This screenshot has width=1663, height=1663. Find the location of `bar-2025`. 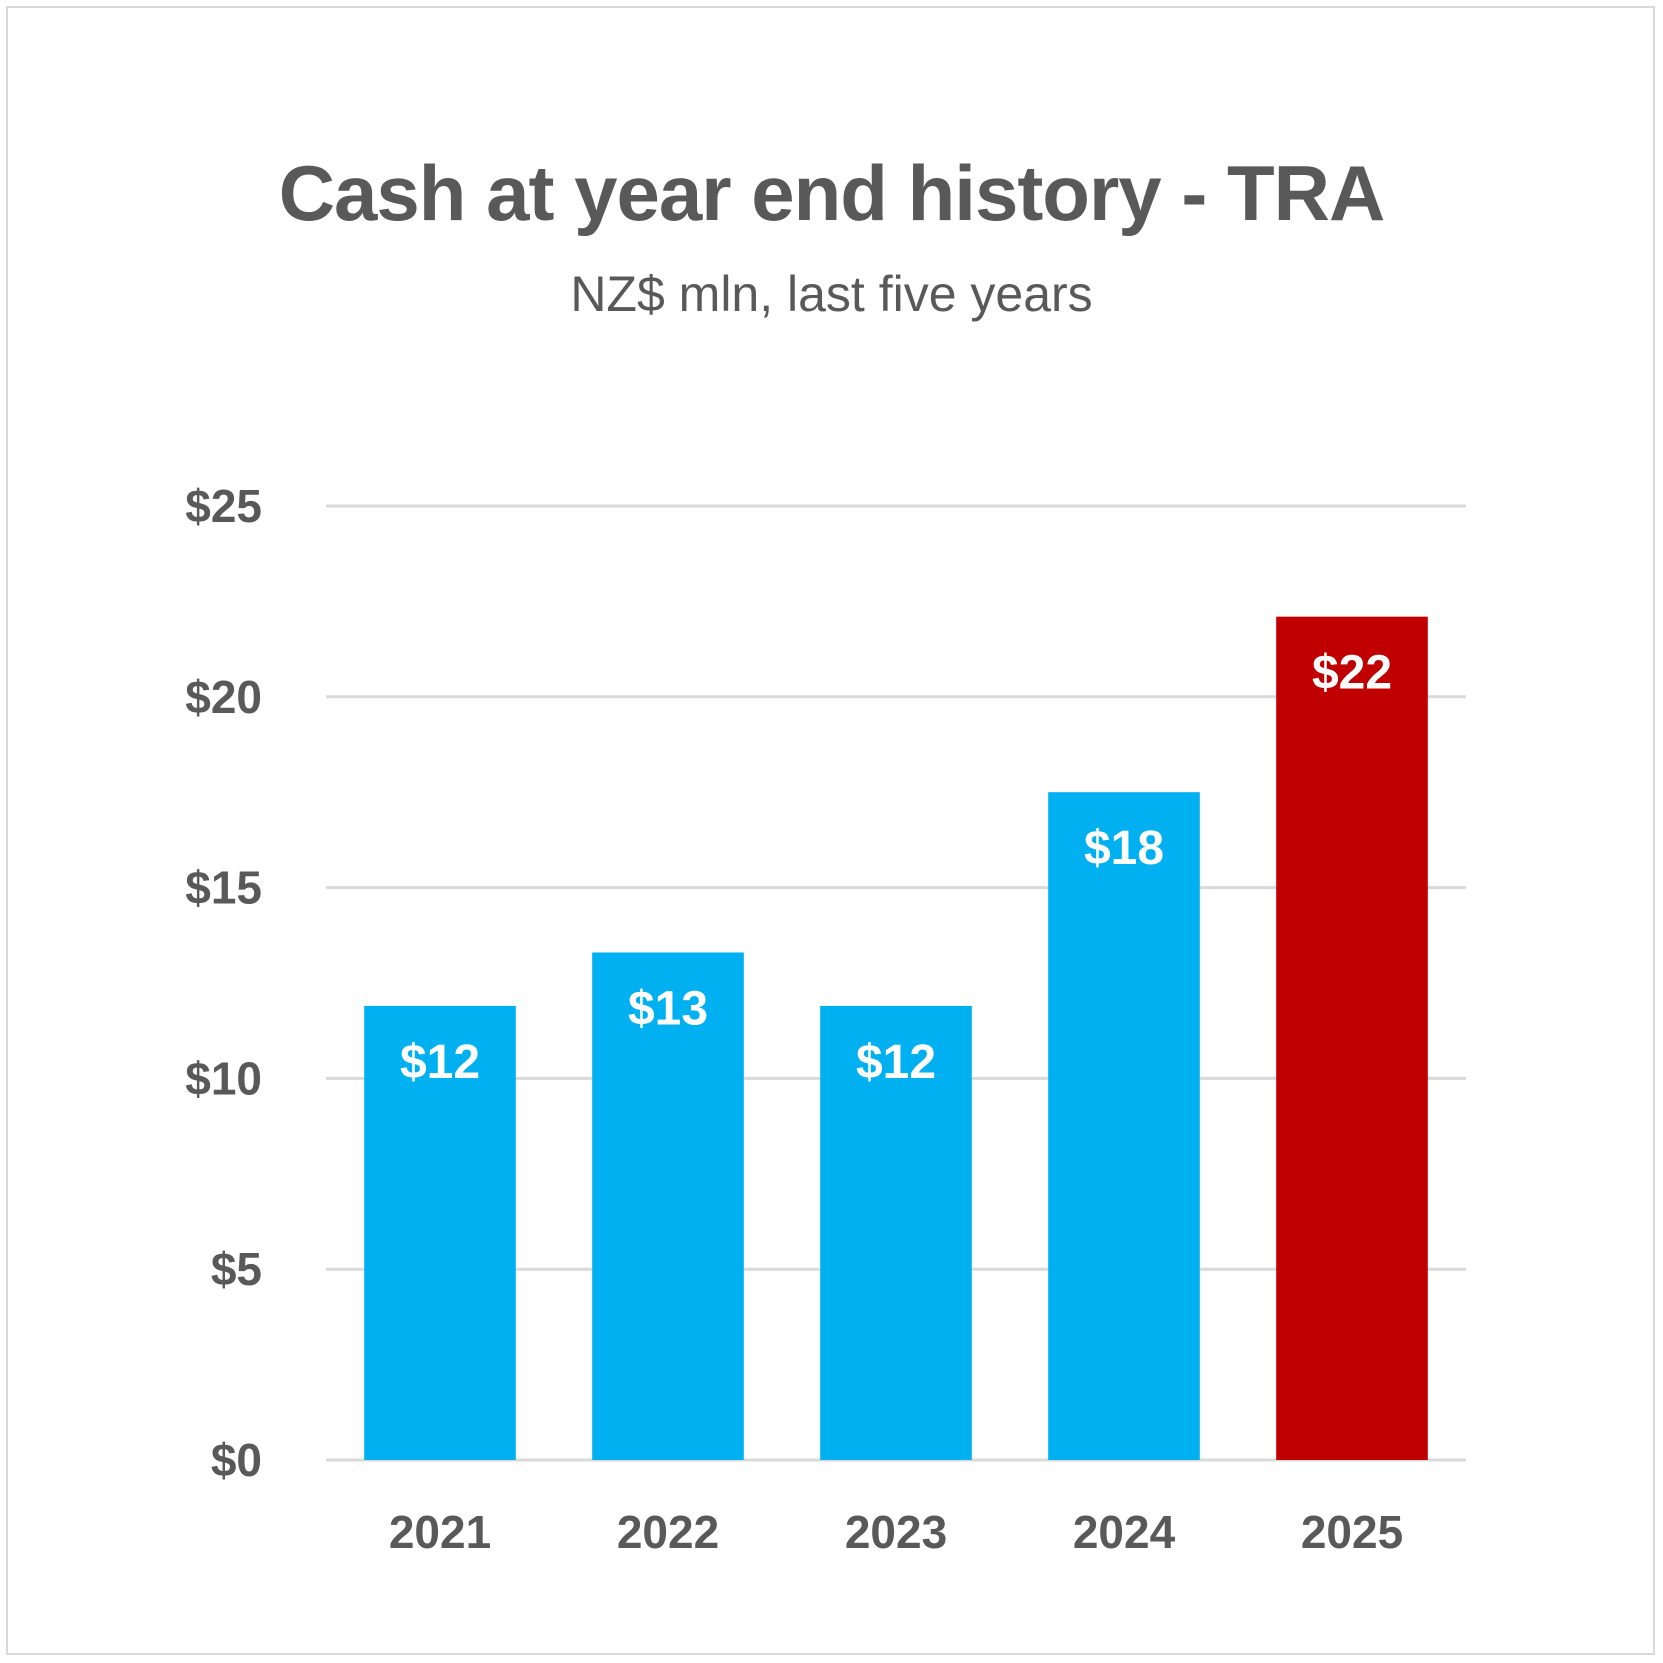

bar-2025 is located at coordinates (1352, 1038).